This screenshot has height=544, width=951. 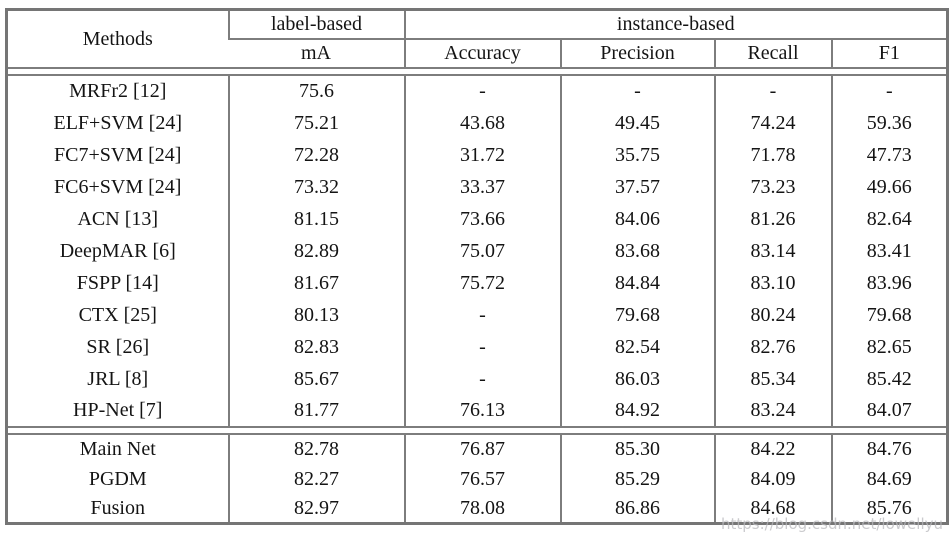 I want to click on method-name-cell: ACN [13], so click(x=118, y=218).